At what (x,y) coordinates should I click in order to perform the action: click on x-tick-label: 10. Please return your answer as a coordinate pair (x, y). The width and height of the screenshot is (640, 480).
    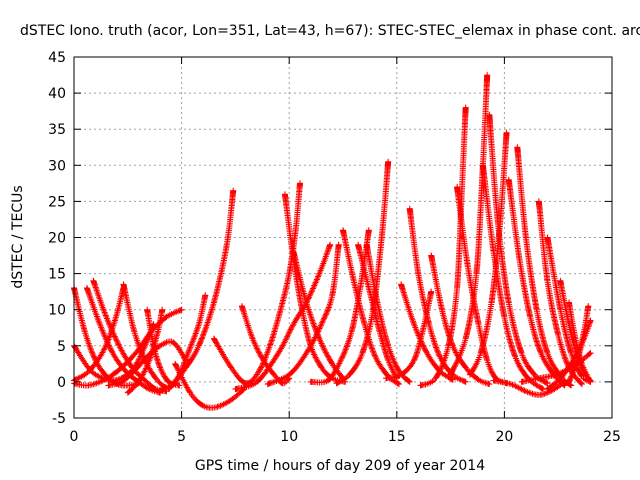
    Looking at the image, I should click on (289, 437).